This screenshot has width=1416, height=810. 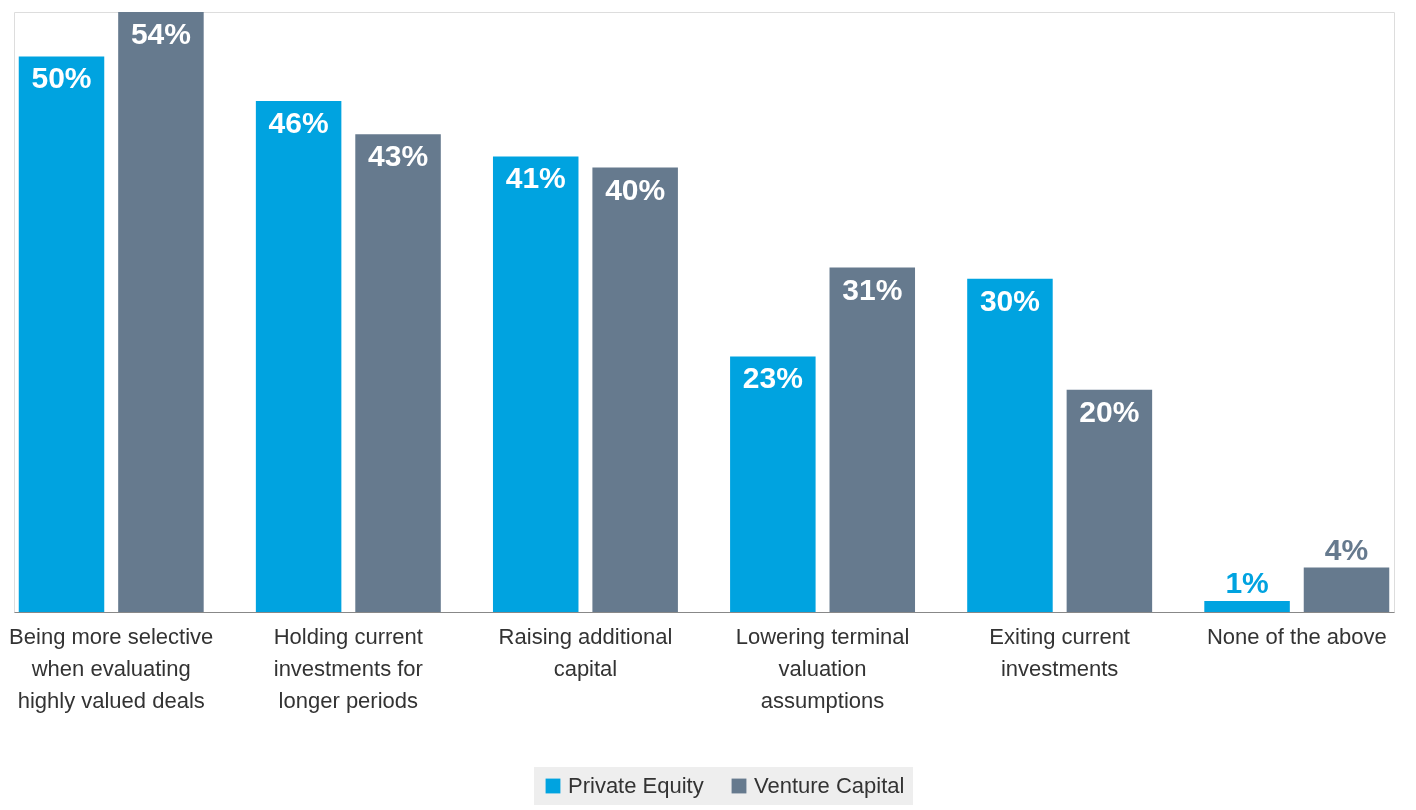 I want to click on data-label: 41%, so click(x=535, y=178).